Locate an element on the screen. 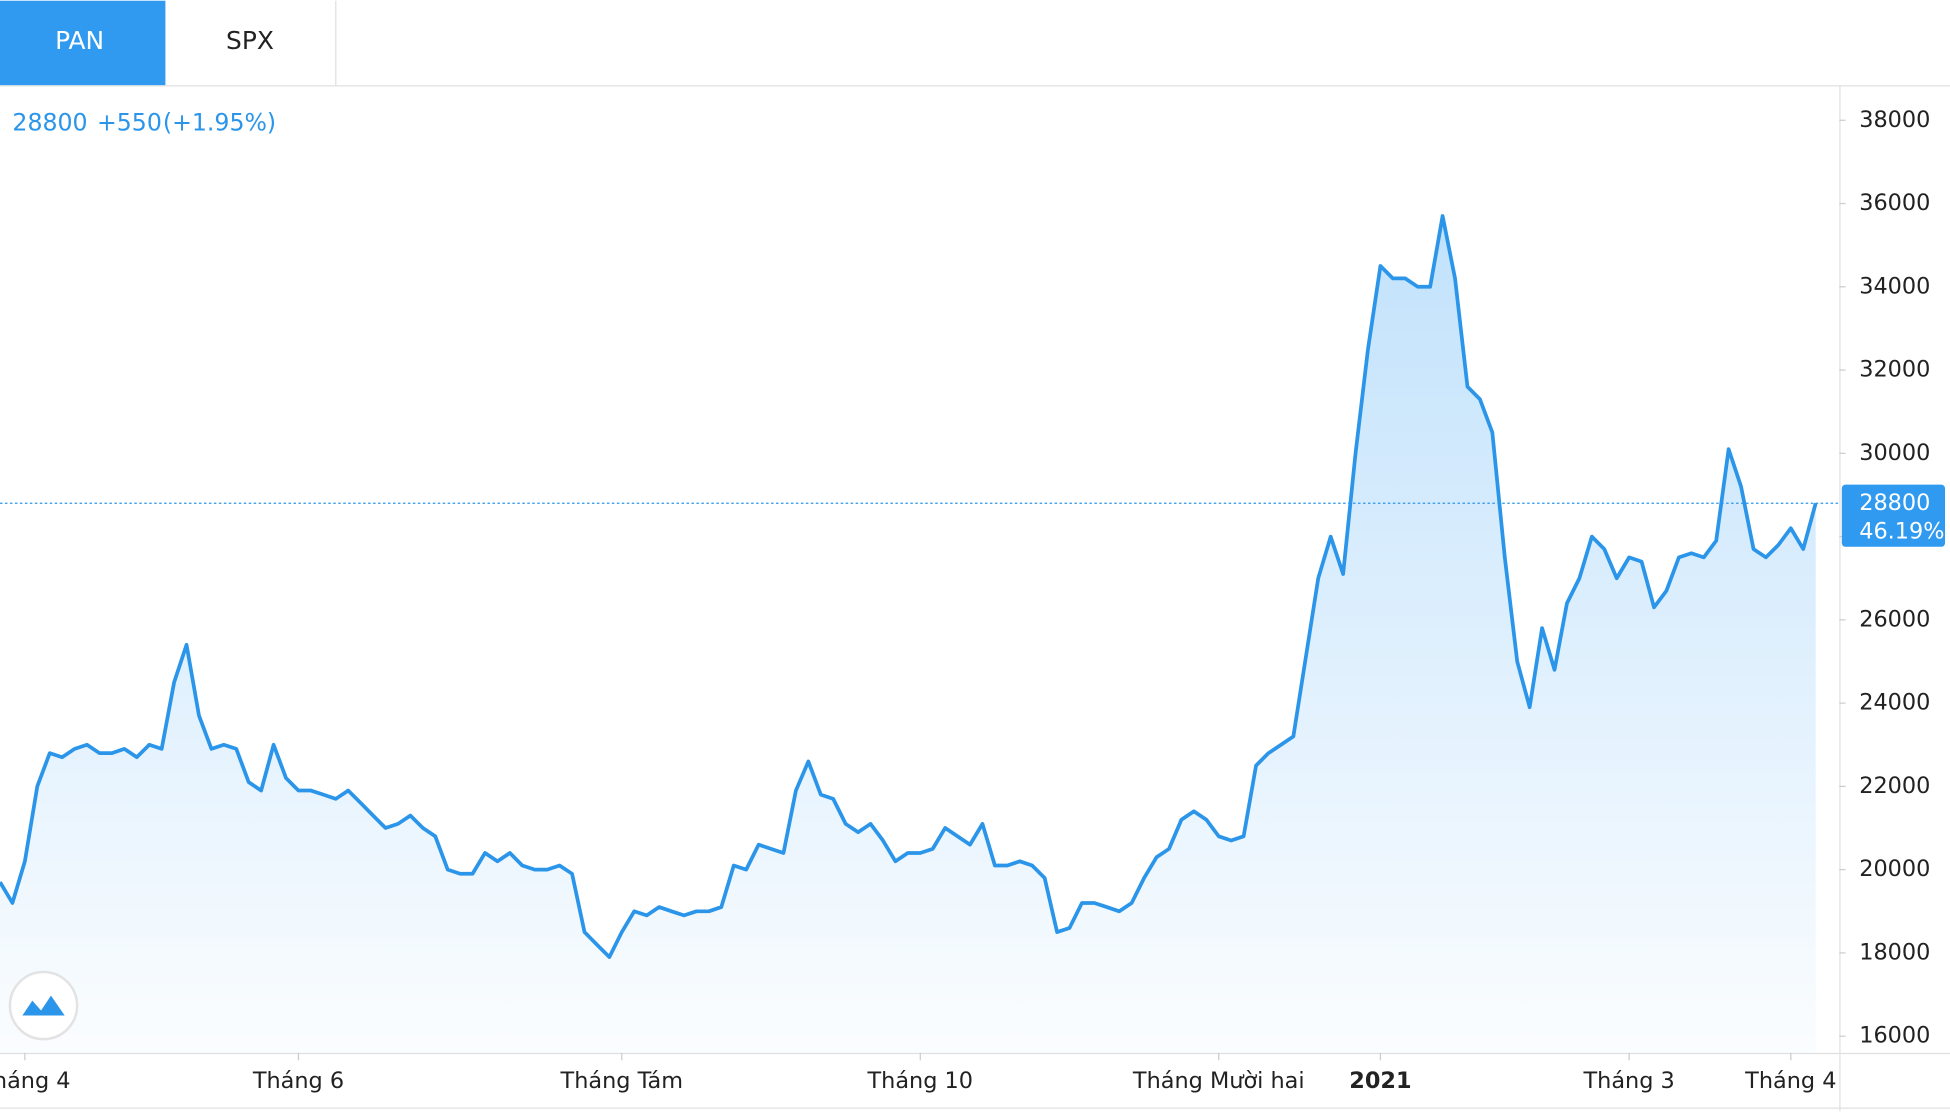 The height and width of the screenshot is (1112, 1950). price-badge-value: 28800 is located at coordinates (1894, 503).